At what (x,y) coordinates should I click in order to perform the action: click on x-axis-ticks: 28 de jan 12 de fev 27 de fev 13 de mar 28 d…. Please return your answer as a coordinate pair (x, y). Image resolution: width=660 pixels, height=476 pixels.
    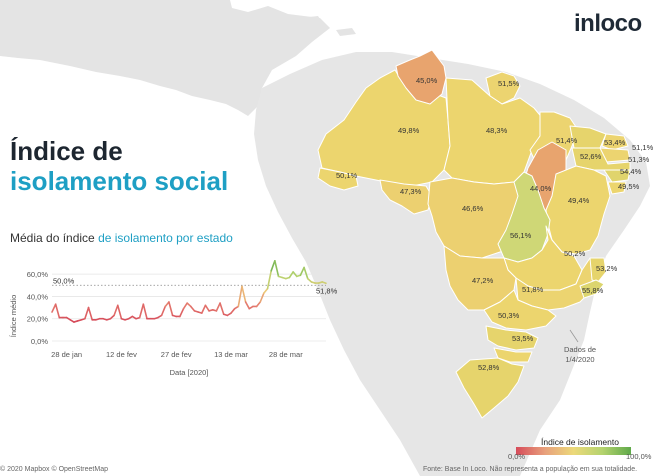
    Looking at the image, I should click on (177, 354).